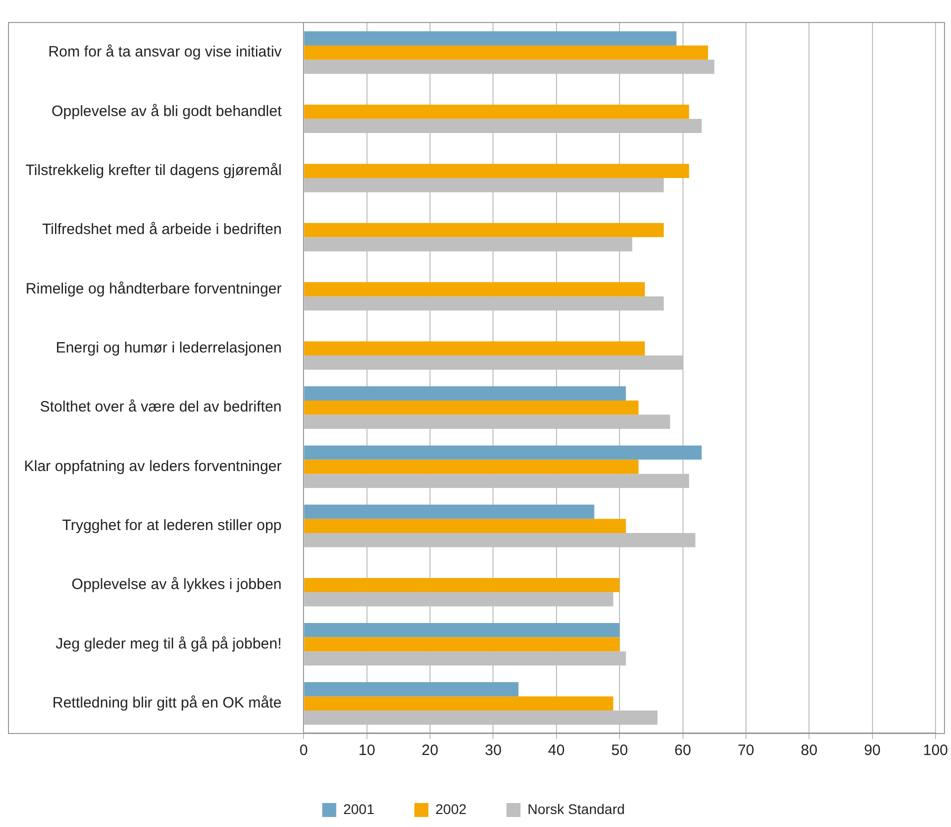  I want to click on y-tick-label: Rimelige og håndterbare forventninger, so click(154, 289).